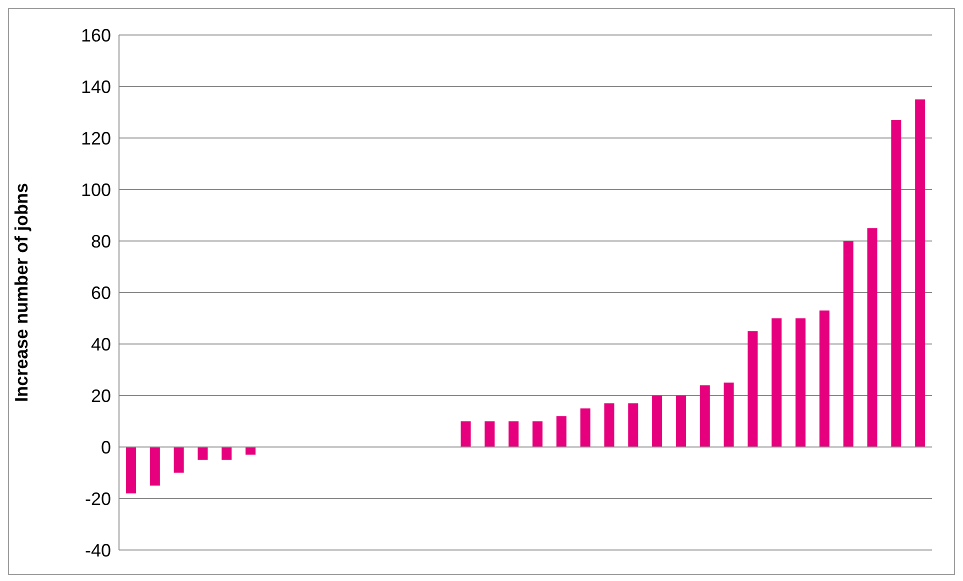 The width and height of the screenshot is (963, 581). Describe the element at coordinates (95, 138) in the screenshot. I see `y-tick-label: 120` at that location.